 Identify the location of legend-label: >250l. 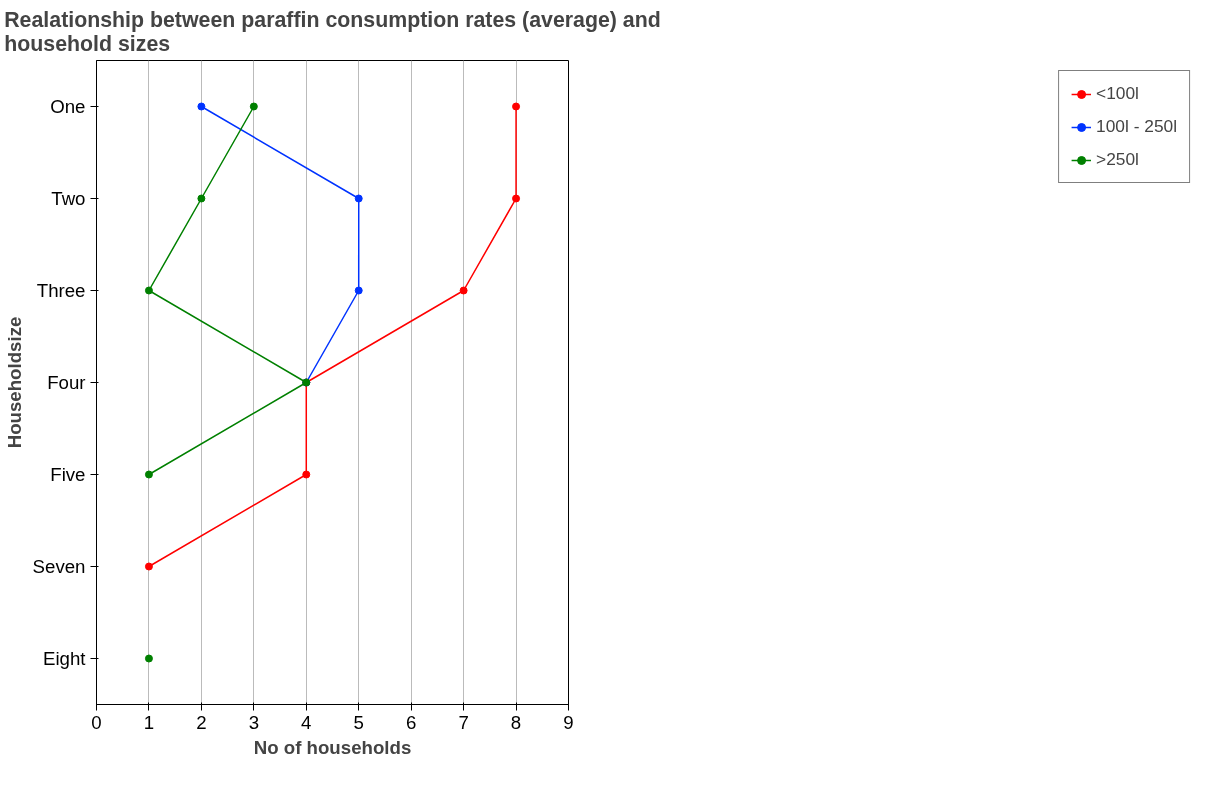
(1117, 159).